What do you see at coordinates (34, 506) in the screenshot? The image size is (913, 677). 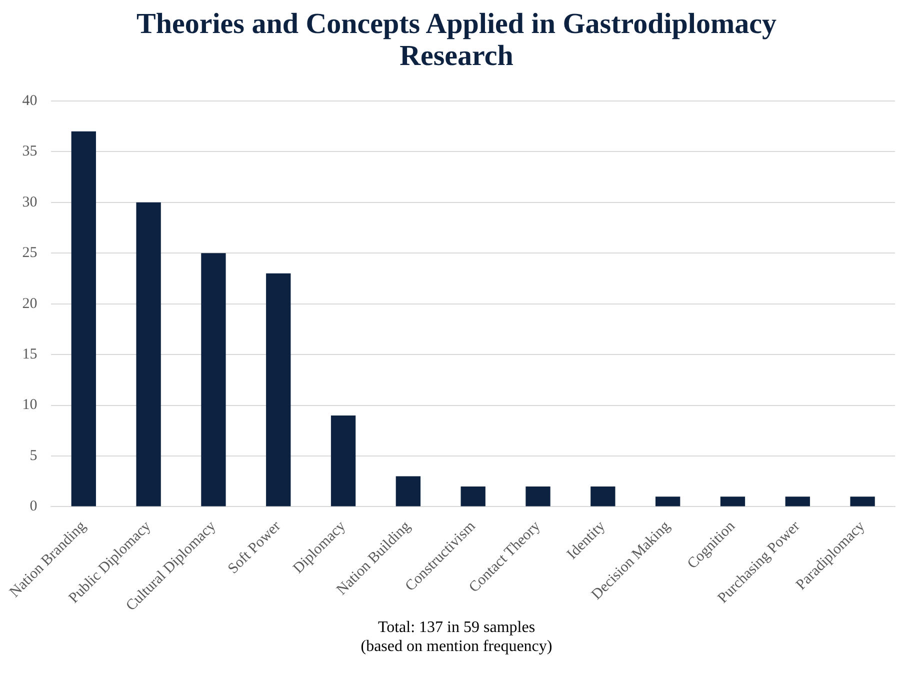 I see `y-tick-label: 0` at bounding box center [34, 506].